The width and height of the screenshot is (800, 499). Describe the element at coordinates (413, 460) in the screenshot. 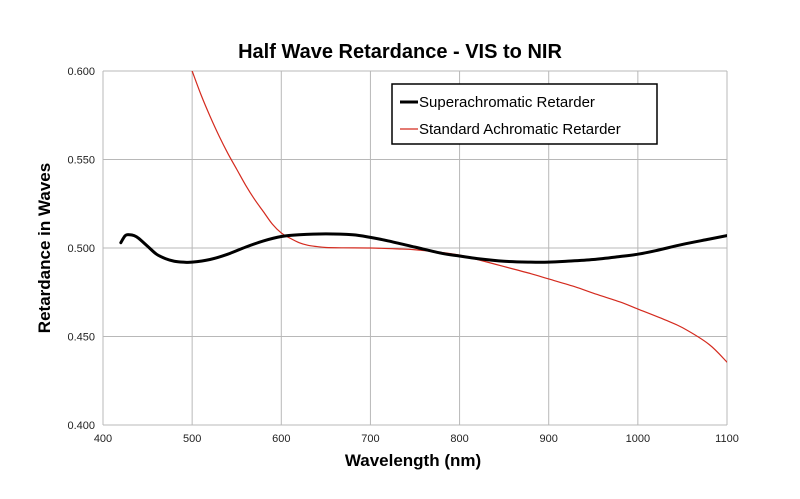

I see `x-axis-label: Wavelength (nm)` at that location.